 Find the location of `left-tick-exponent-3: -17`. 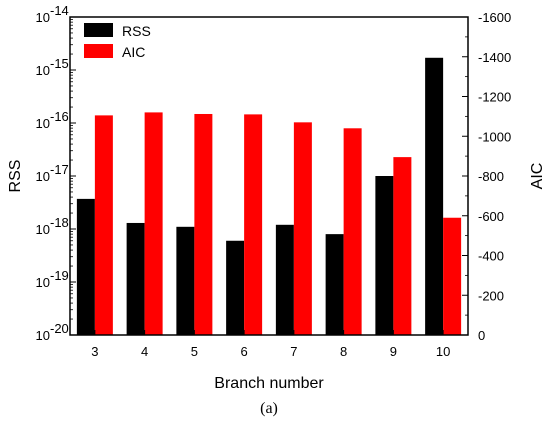

left-tick-exponent-3: -17 is located at coordinates (59, 169).